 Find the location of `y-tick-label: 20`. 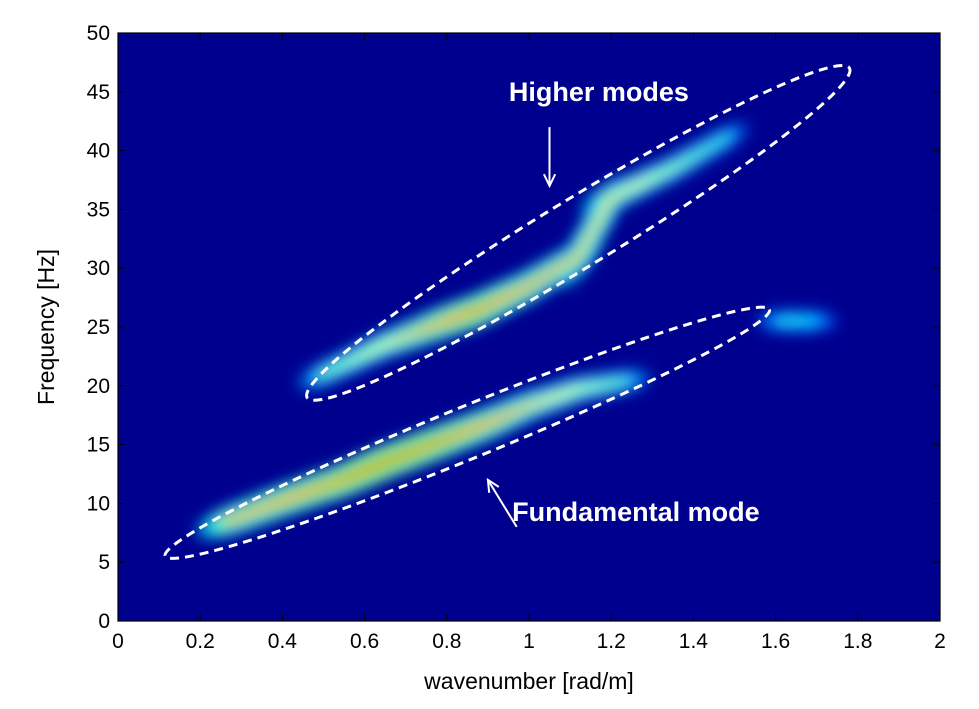

y-tick-label: 20 is located at coordinates (98, 386).